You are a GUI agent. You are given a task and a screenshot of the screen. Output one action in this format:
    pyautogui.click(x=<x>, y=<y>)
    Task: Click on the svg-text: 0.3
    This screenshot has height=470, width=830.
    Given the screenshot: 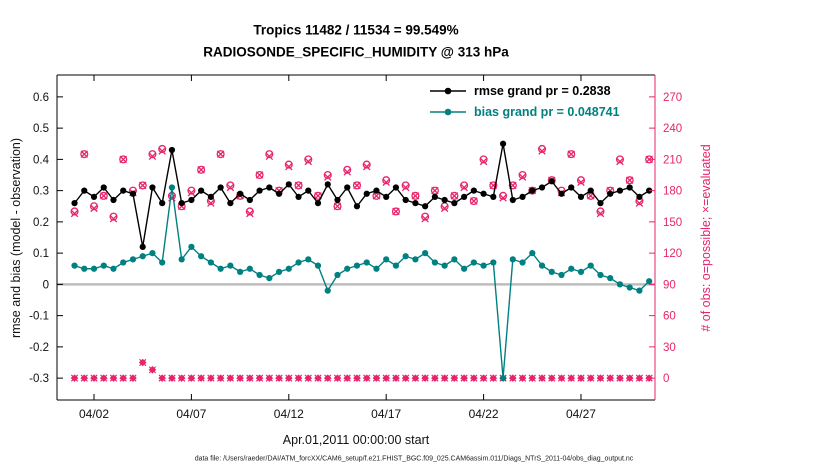 What is the action you would take?
    pyautogui.click(x=41, y=192)
    